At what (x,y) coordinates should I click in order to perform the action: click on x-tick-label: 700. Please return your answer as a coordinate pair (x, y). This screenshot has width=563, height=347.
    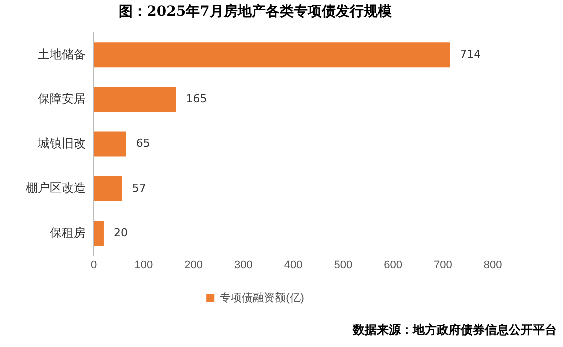
    Looking at the image, I should click on (443, 265).